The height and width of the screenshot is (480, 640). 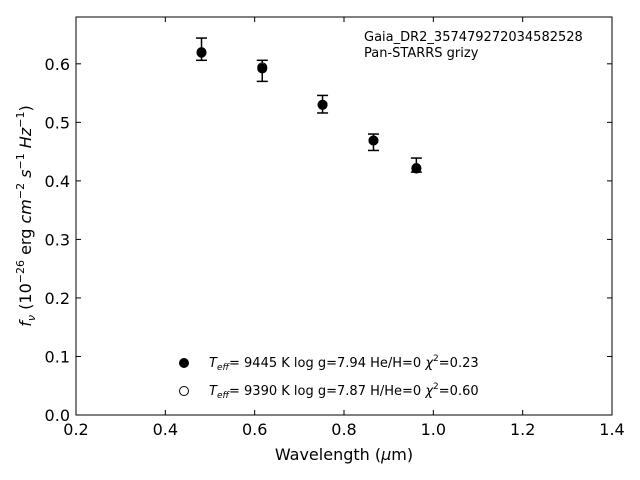 What do you see at coordinates (165, 429) in the screenshot?
I see `x-tick-label: 0.4` at bounding box center [165, 429].